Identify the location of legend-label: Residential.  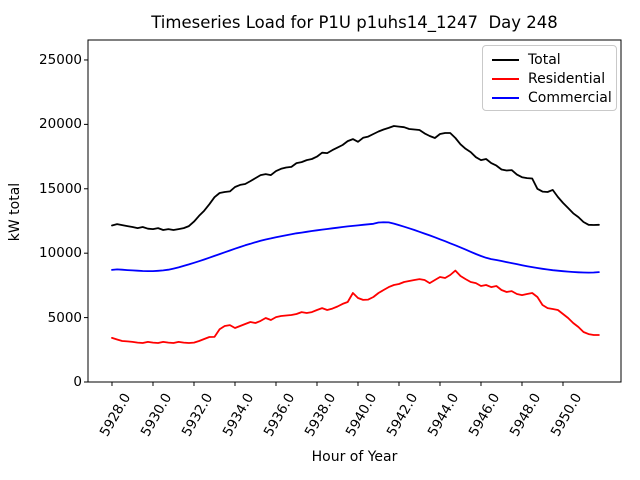
(567, 78).